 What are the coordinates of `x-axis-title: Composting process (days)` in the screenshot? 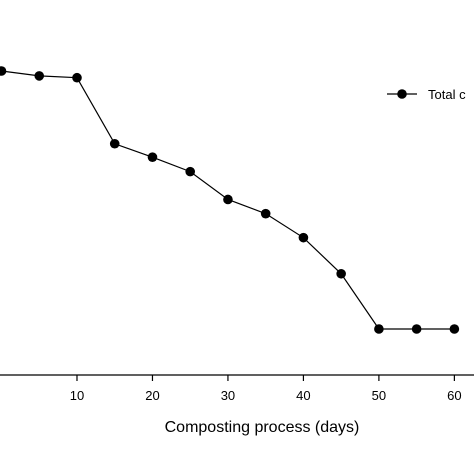 It's located at (262, 427).